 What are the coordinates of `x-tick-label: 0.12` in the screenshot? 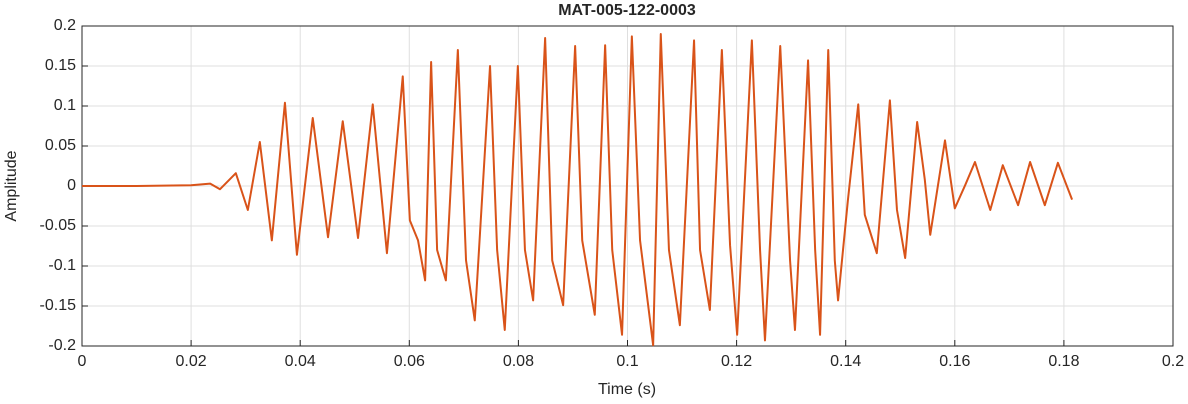 It's located at (736, 361).